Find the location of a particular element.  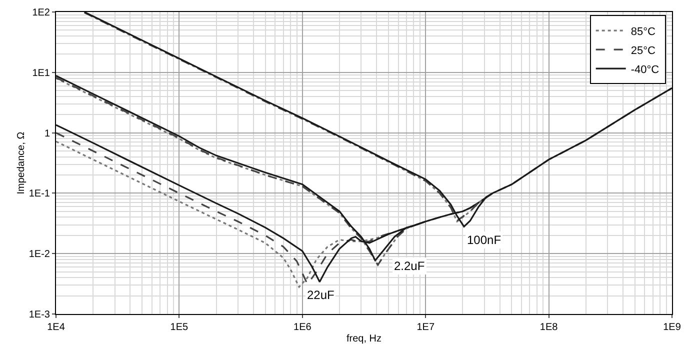

legend-label: -40°C is located at coordinates (645, 70).